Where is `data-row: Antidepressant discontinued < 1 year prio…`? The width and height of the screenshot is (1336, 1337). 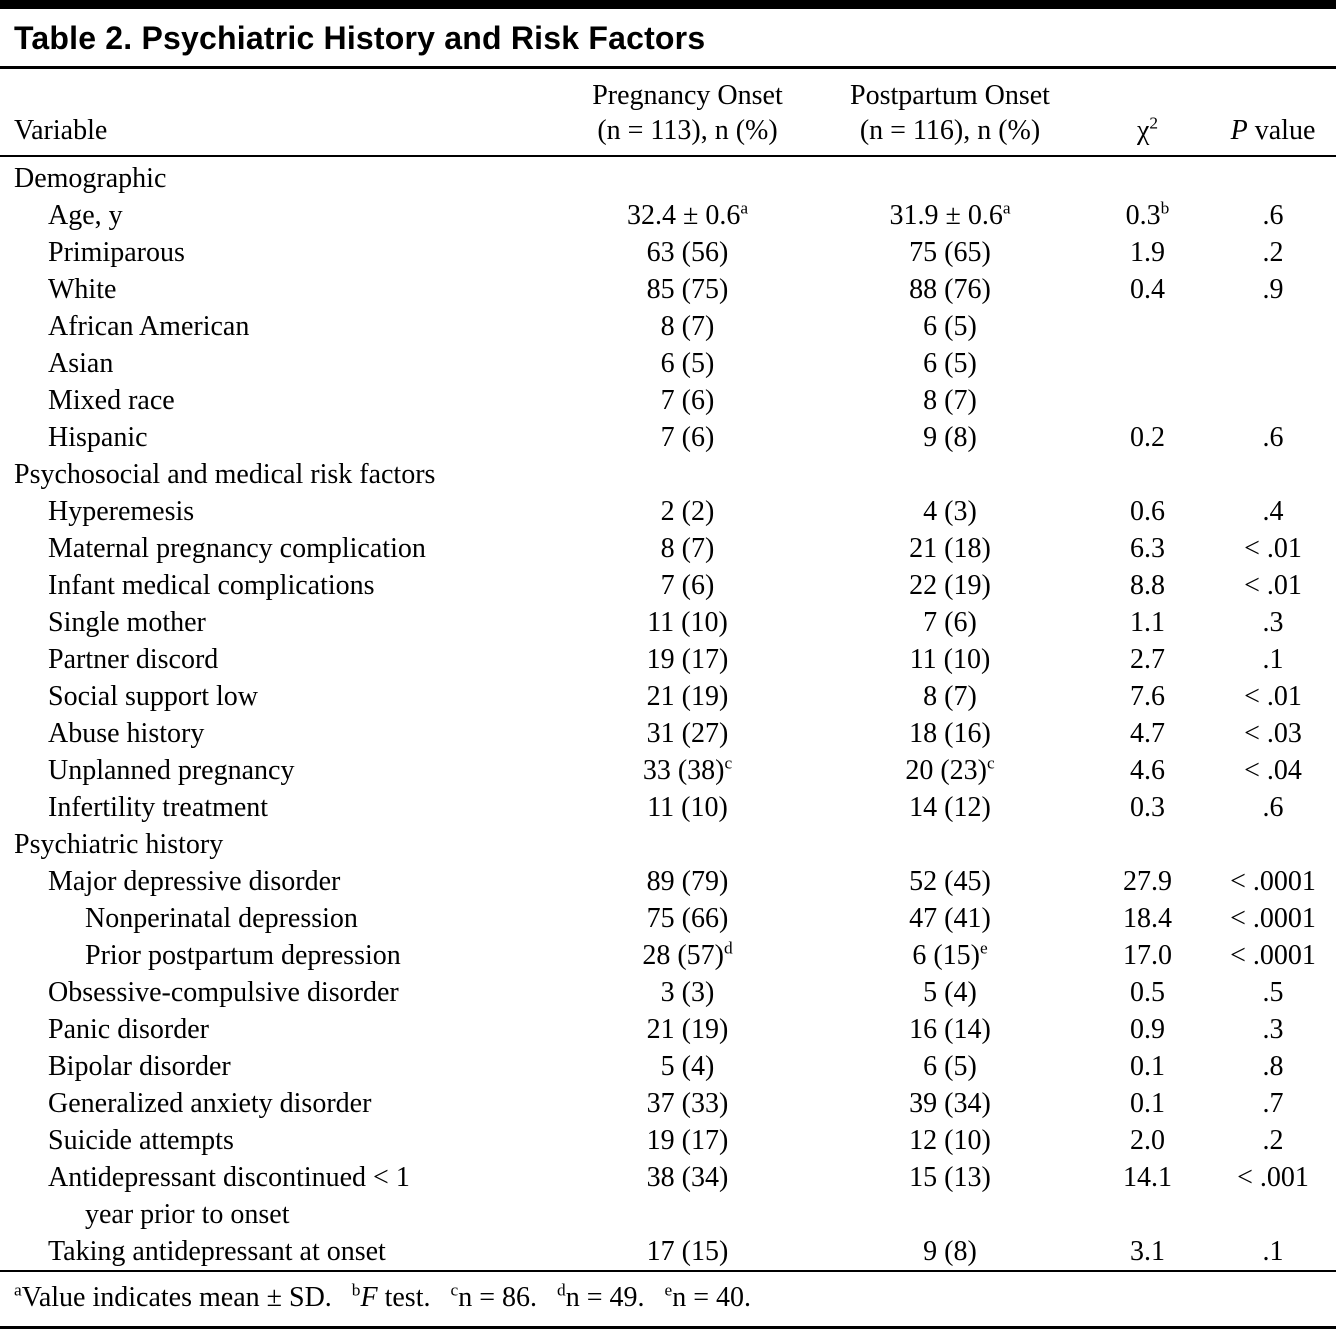
data-row: Antidepressant discontinued < 1 year prio… is located at coordinates (668, 1196).